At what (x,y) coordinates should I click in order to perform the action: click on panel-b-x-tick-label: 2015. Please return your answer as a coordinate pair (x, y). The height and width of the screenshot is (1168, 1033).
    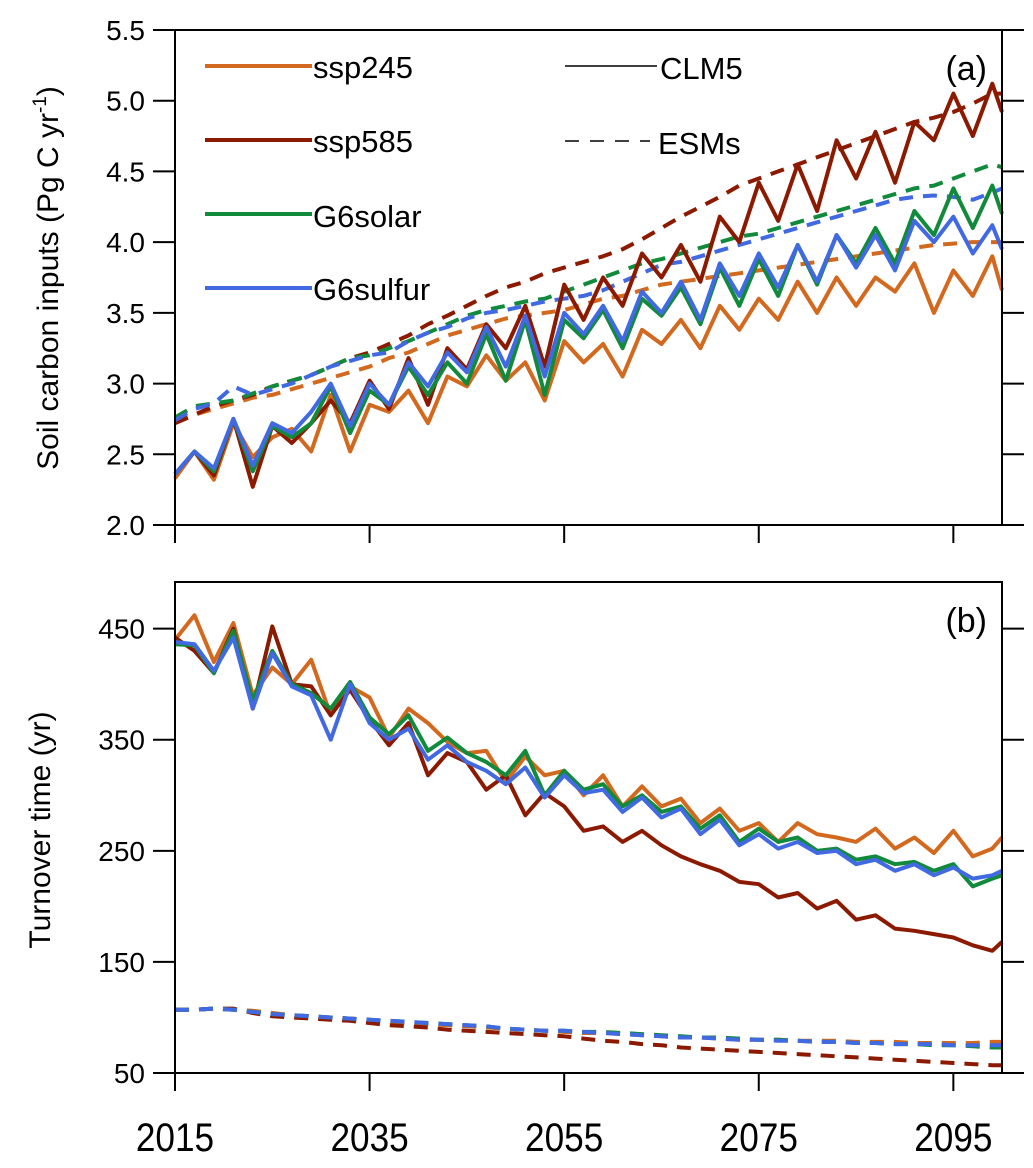
    Looking at the image, I should click on (175, 1137).